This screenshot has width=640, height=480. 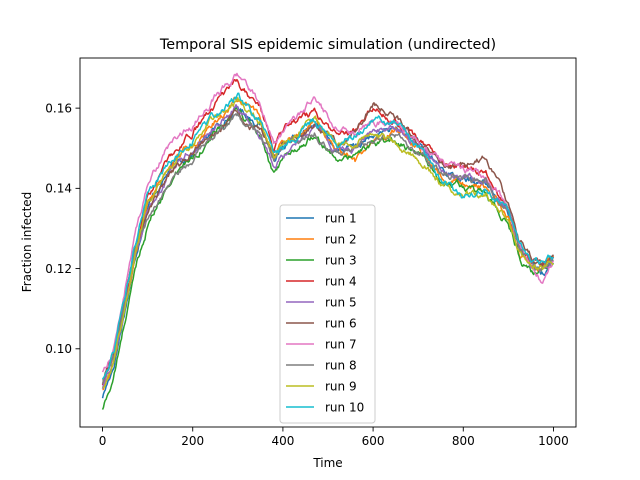 What do you see at coordinates (58, 108) in the screenshot?
I see `y-tick-label: 0.16` at bounding box center [58, 108].